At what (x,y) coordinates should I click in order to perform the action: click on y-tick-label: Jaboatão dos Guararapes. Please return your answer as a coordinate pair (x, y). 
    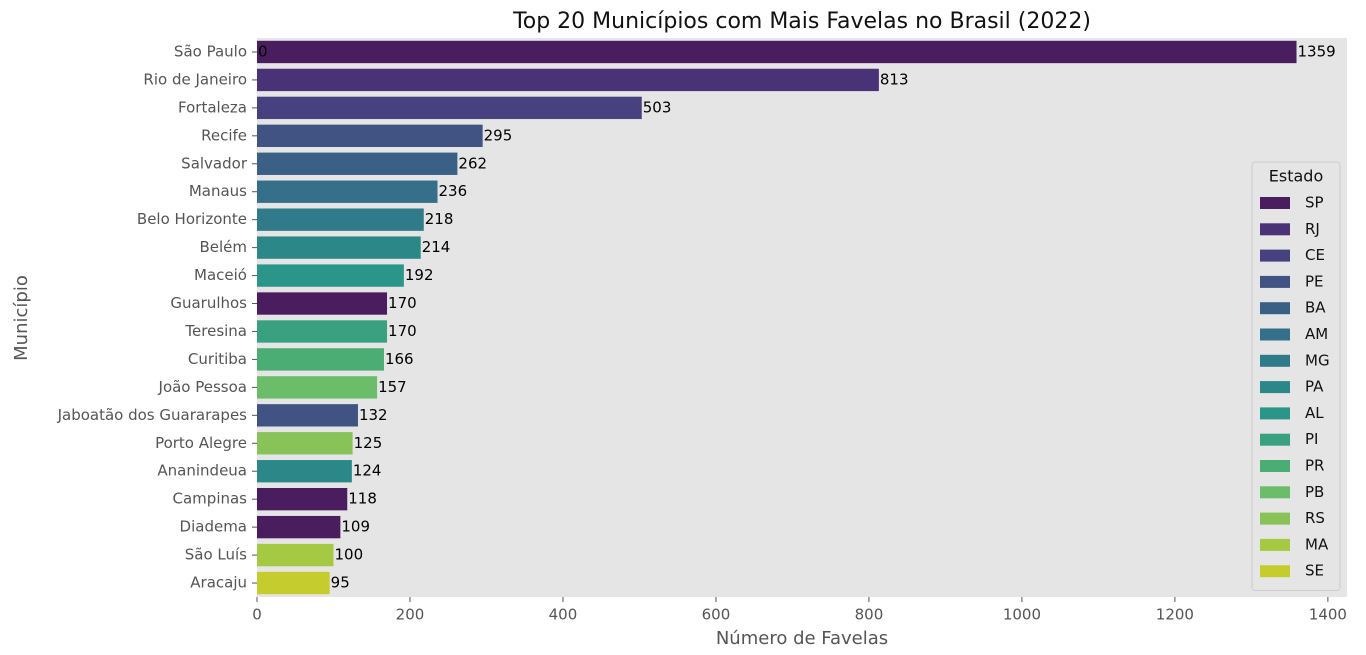
    Looking at the image, I should click on (152, 415).